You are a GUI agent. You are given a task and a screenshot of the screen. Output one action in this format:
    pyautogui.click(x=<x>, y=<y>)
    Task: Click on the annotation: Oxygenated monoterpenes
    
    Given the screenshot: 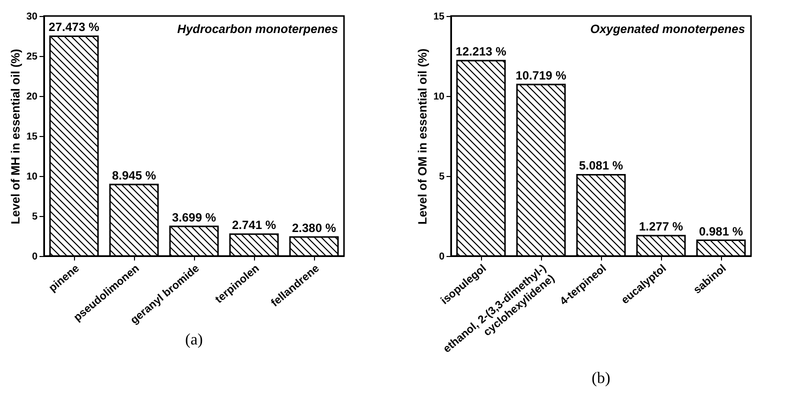 What is the action you would take?
    pyautogui.click(x=668, y=29)
    